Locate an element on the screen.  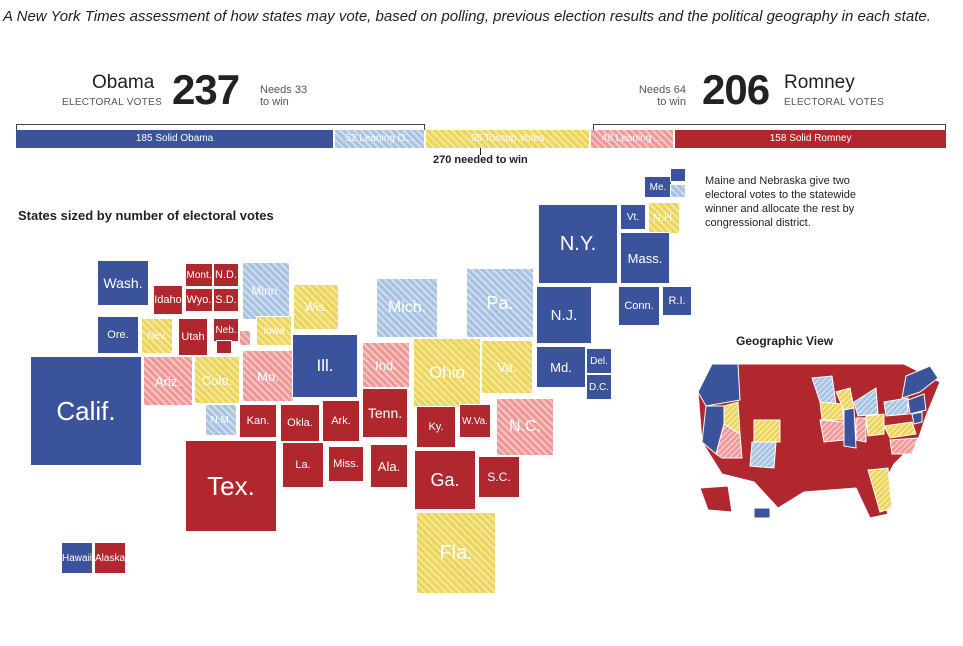
state-label: Ark. is located at coordinates (341, 421).